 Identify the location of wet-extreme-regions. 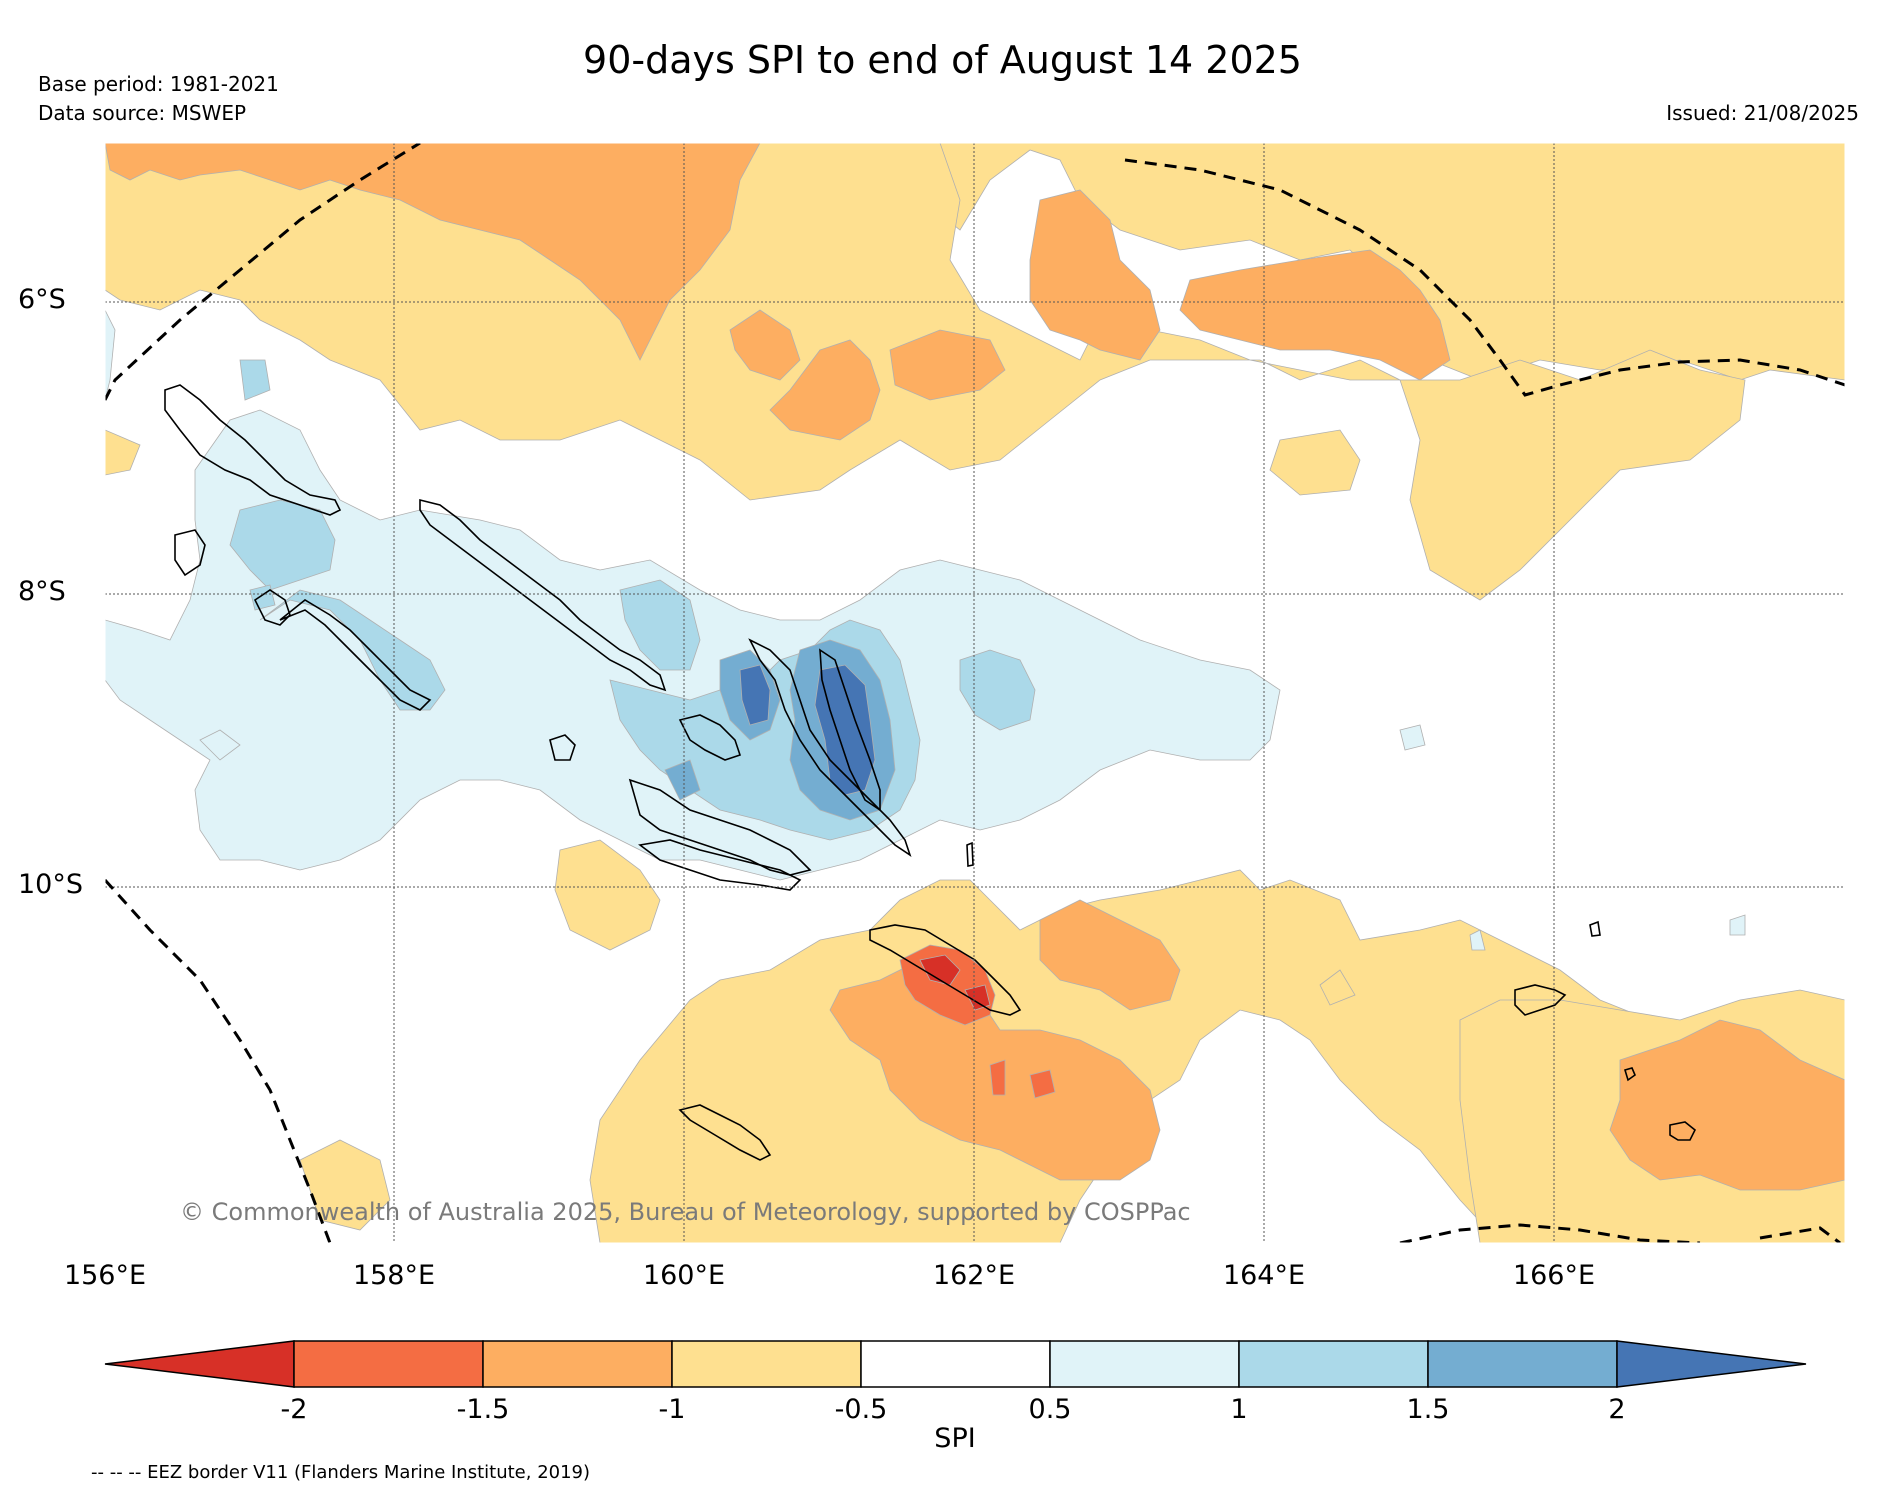
(807, 730).